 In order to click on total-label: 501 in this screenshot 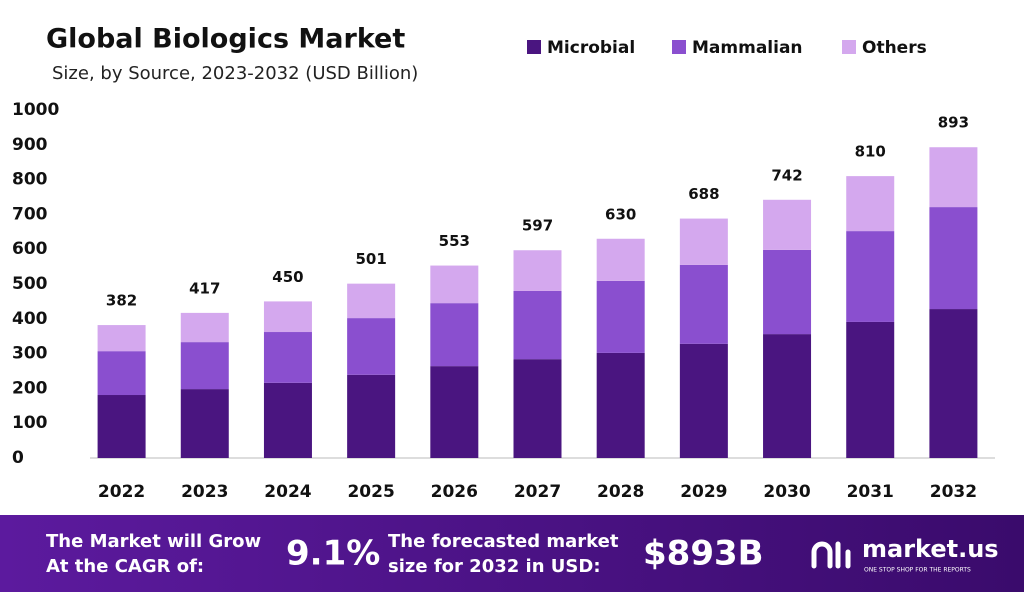, I will do `click(370, 259)`.